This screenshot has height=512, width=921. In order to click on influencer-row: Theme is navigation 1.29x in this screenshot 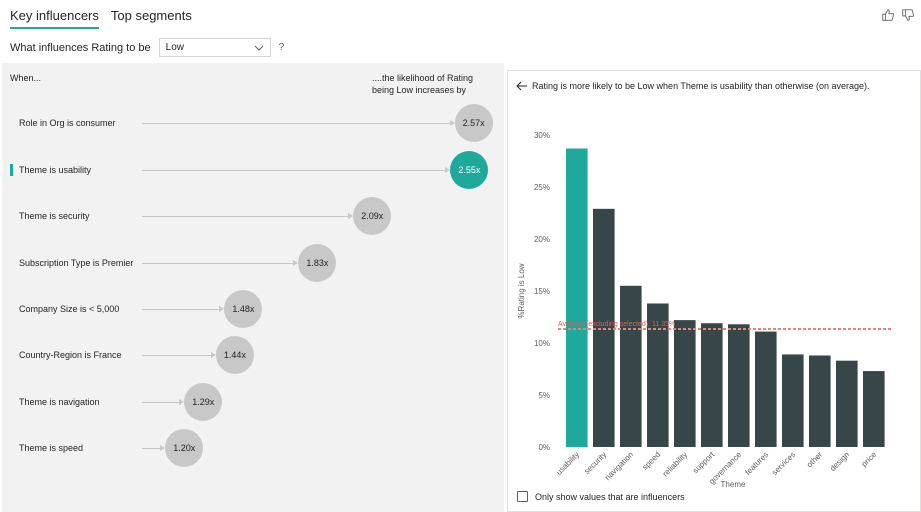, I will do `click(253, 402)`.